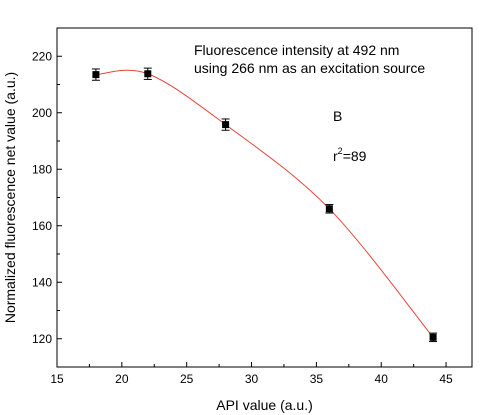 The height and width of the screenshot is (415, 500). Describe the element at coordinates (340, 151) in the screenshot. I see `r-squared-superscript: 2` at that location.